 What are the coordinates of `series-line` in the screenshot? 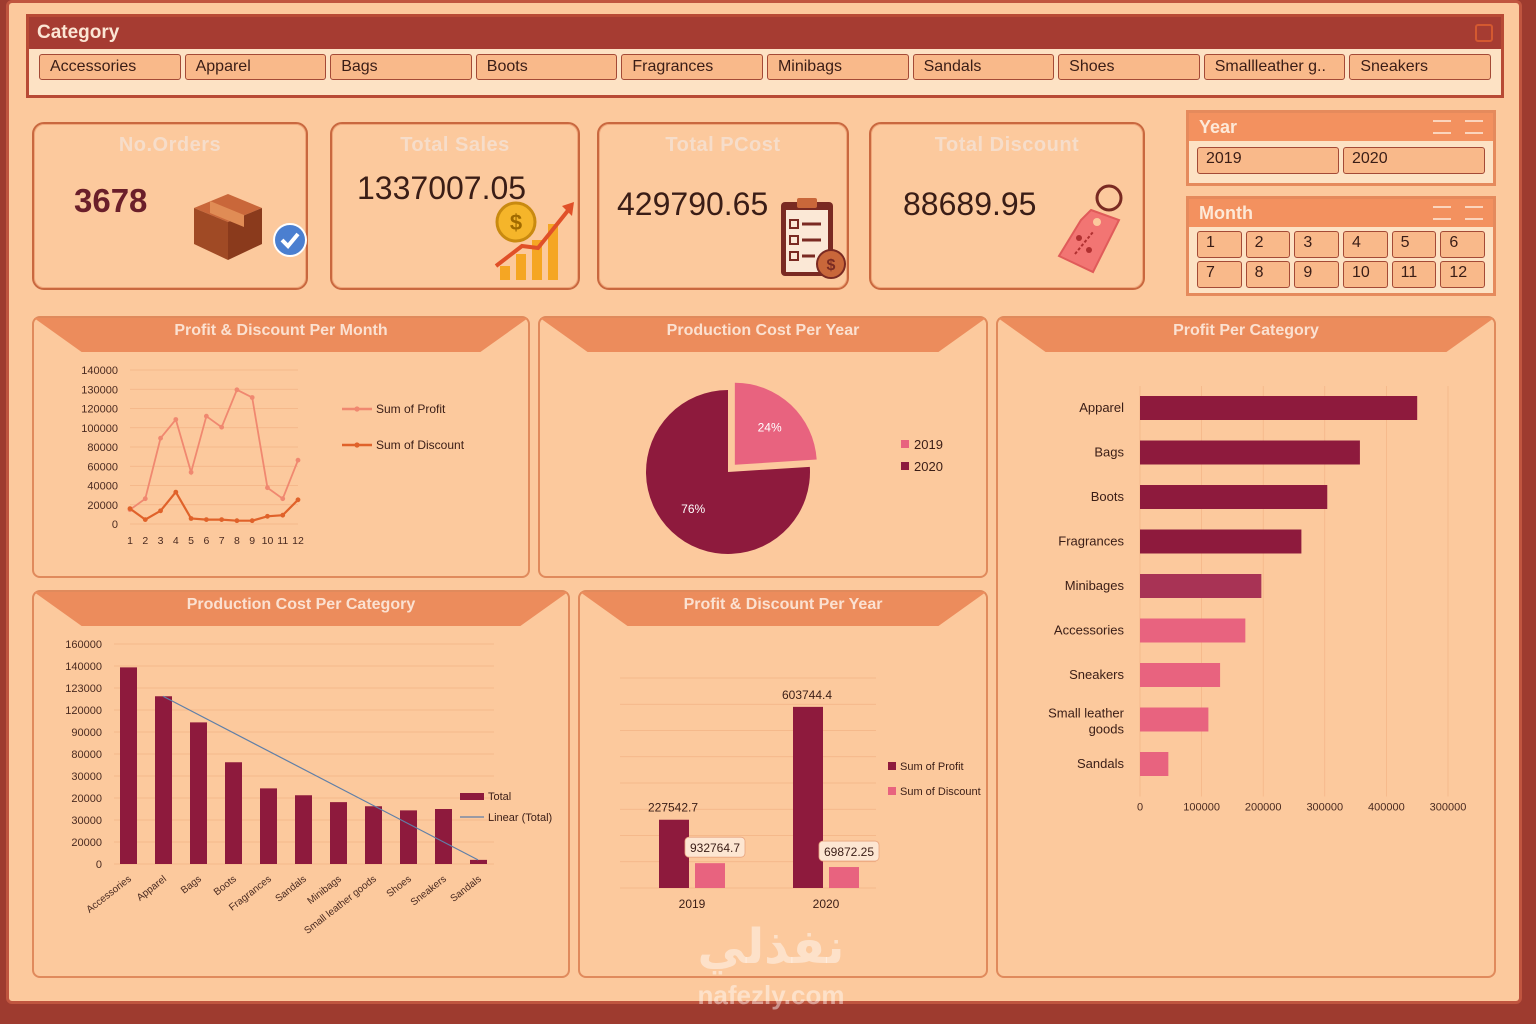 It's located at (214, 506).